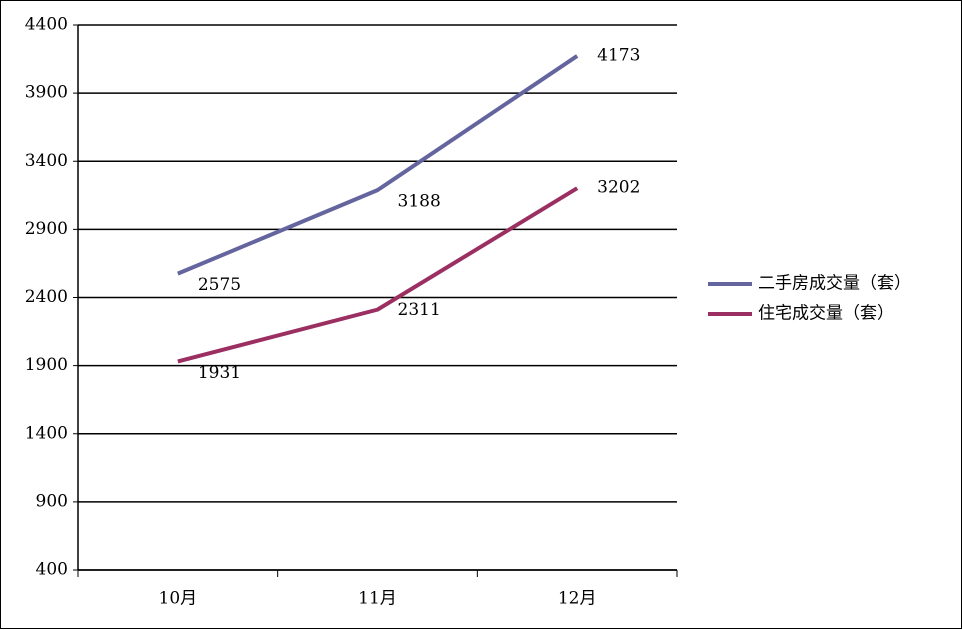 This screenshot has width=963, height=630. I want to click on data-label: 3202, so click(618, 188).